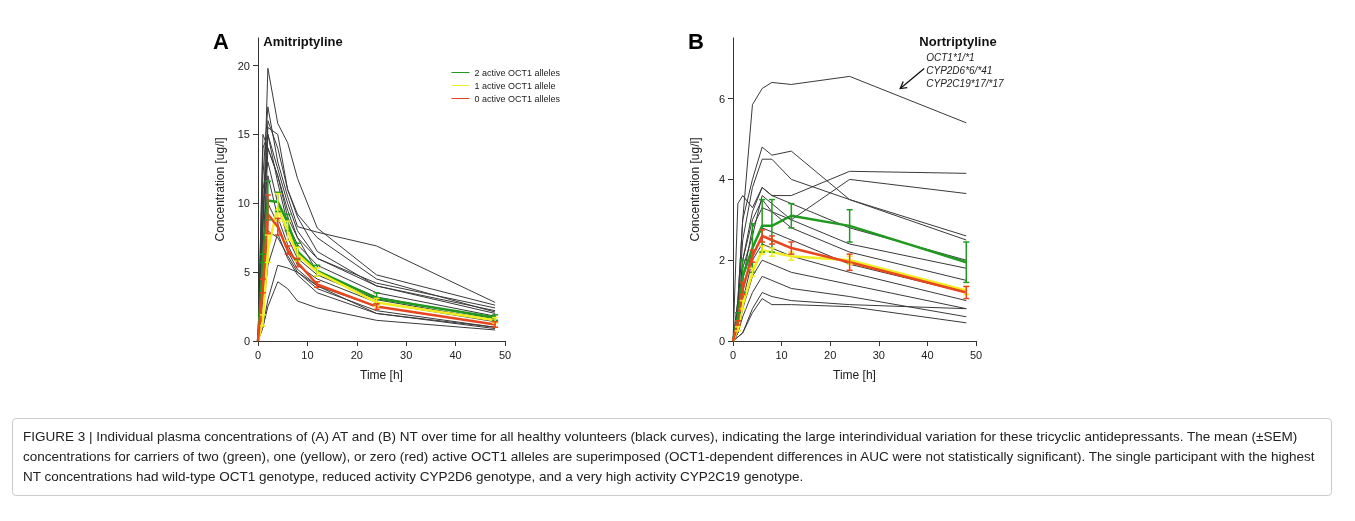 The image size is (1355, 521). Describe the element at coordinates (965, 70) in the screenshot. I see `annotation: OCT1*1/*1 CYP2D6*6/*41 CYP2C19*17/*17` at that location.